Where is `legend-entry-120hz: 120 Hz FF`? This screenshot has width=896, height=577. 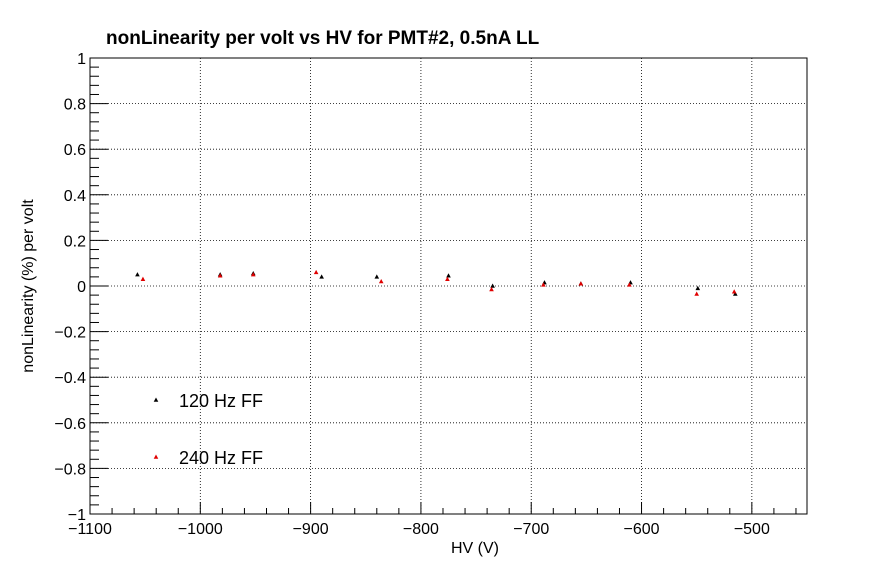
legend-entry-120hz: 120 Hz FF is located at coordinates (208, 401).